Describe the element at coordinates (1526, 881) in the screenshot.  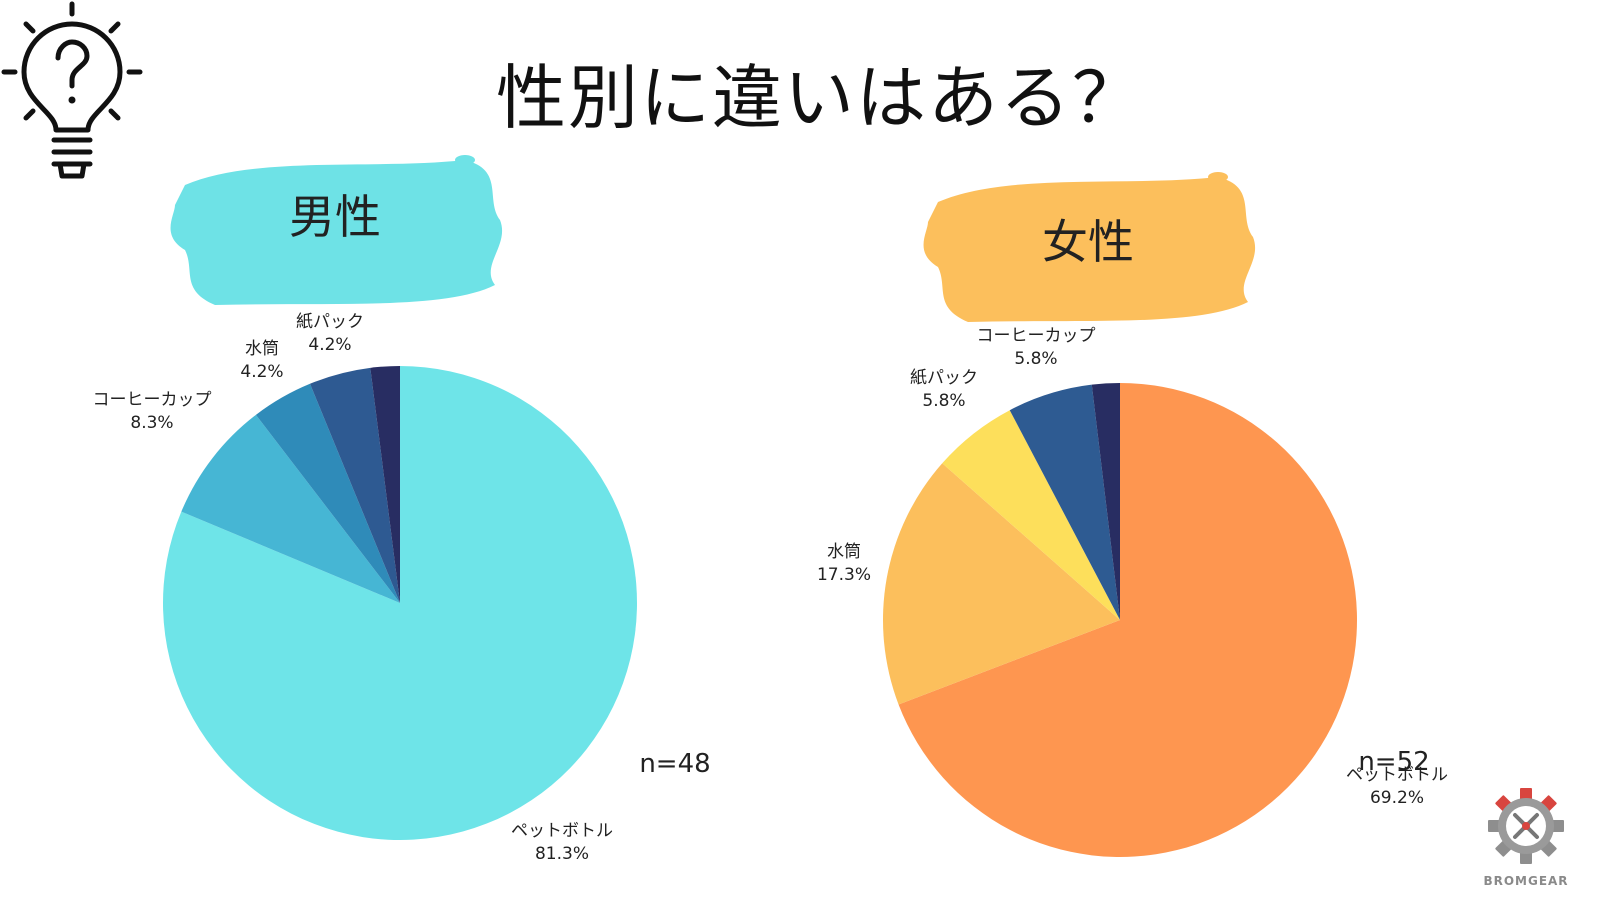
I see `brand-name: BROMGEAR` at that location.